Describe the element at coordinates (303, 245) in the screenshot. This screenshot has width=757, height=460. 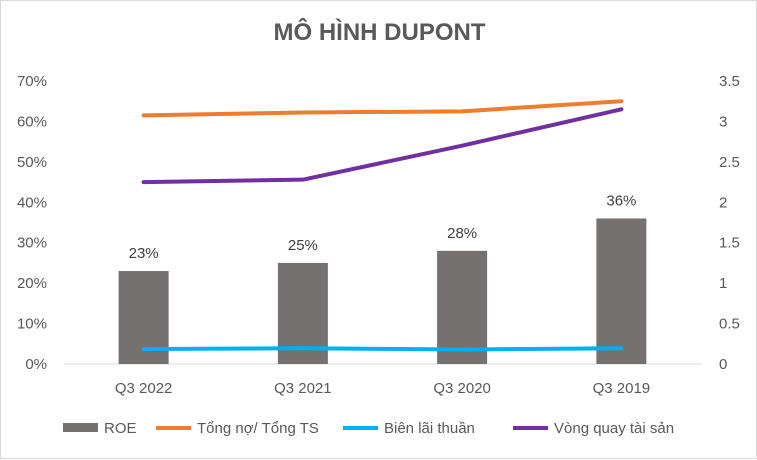
I see `bar-data-label: 25%` at that location.